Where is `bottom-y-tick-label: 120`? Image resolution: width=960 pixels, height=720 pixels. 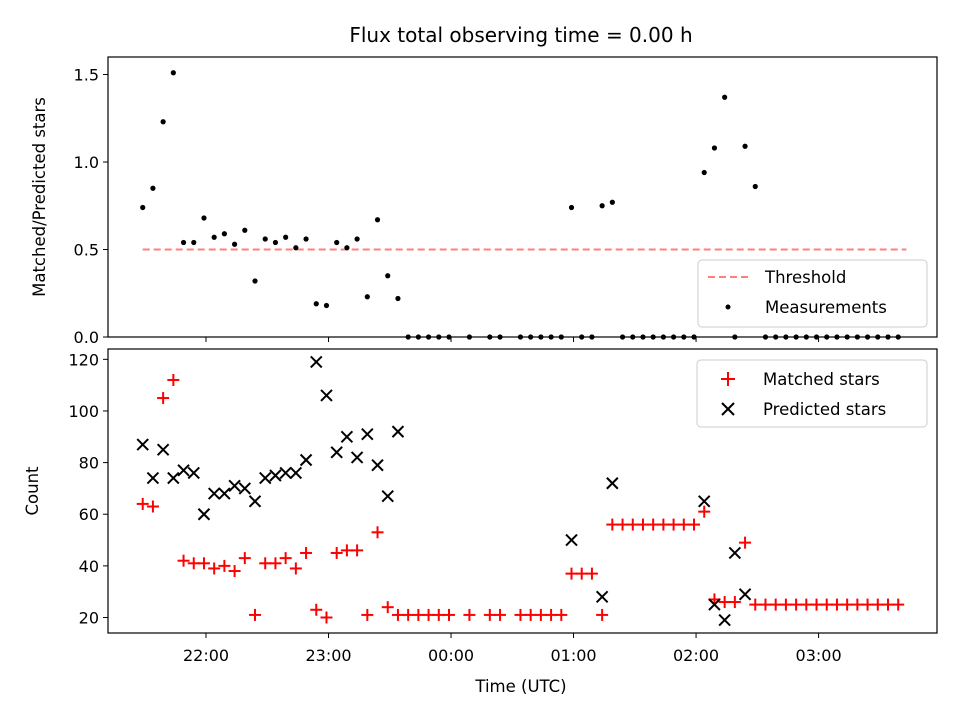 bottom-y-tick-label: 120 is located at coordinates (83, 359).